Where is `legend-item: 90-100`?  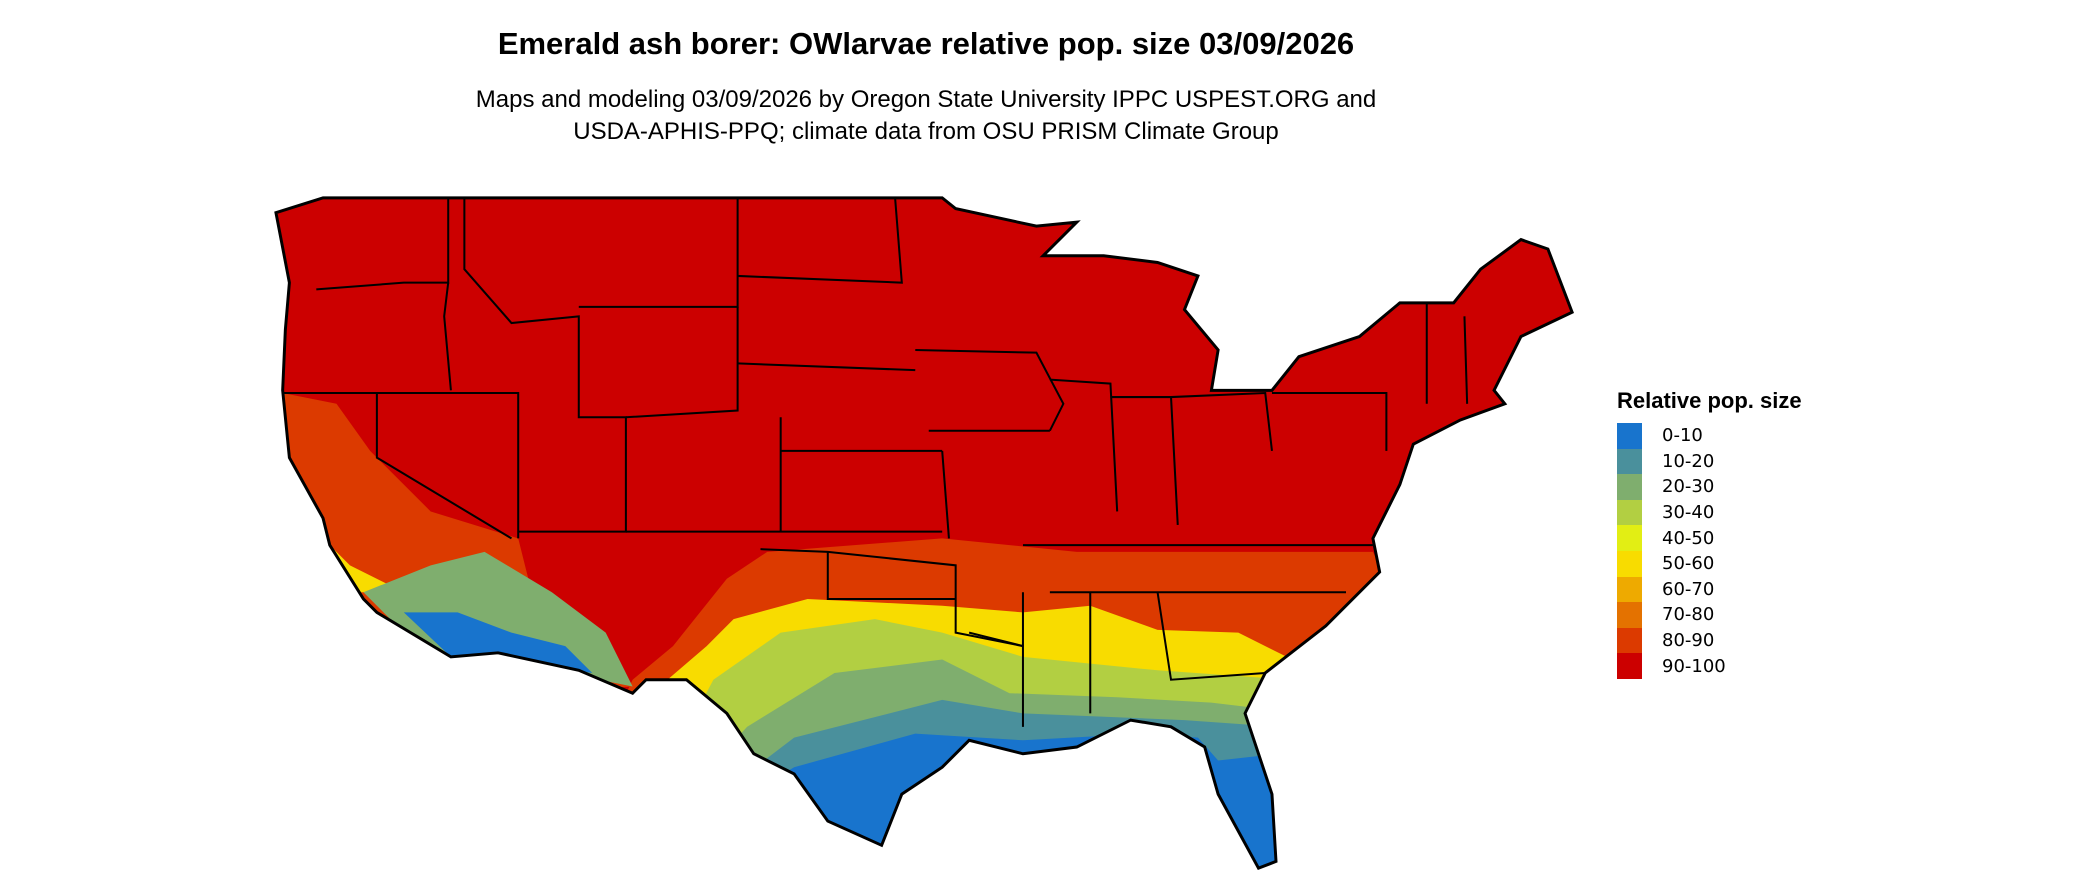
legend-item: 90-100 is located at coordinates (1709, 666).